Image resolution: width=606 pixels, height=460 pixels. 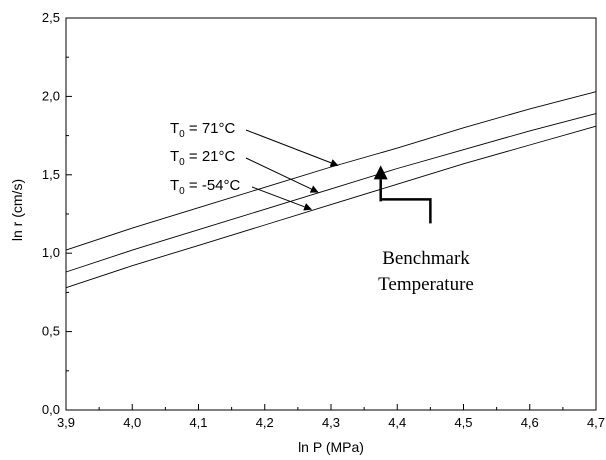 What do you see at coordinates (132, 422) in the screenshot?
I see `x-tick-label: 4,0` at bounding box center [132, 422].